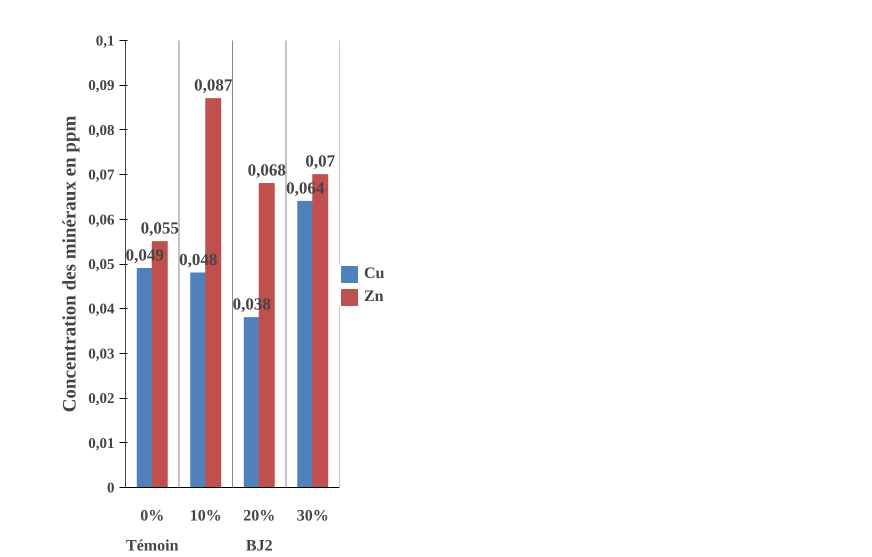 The width and height of the screenshot is (872, 557). I want to click on x-tick-label: 10%, so click(206, 516).